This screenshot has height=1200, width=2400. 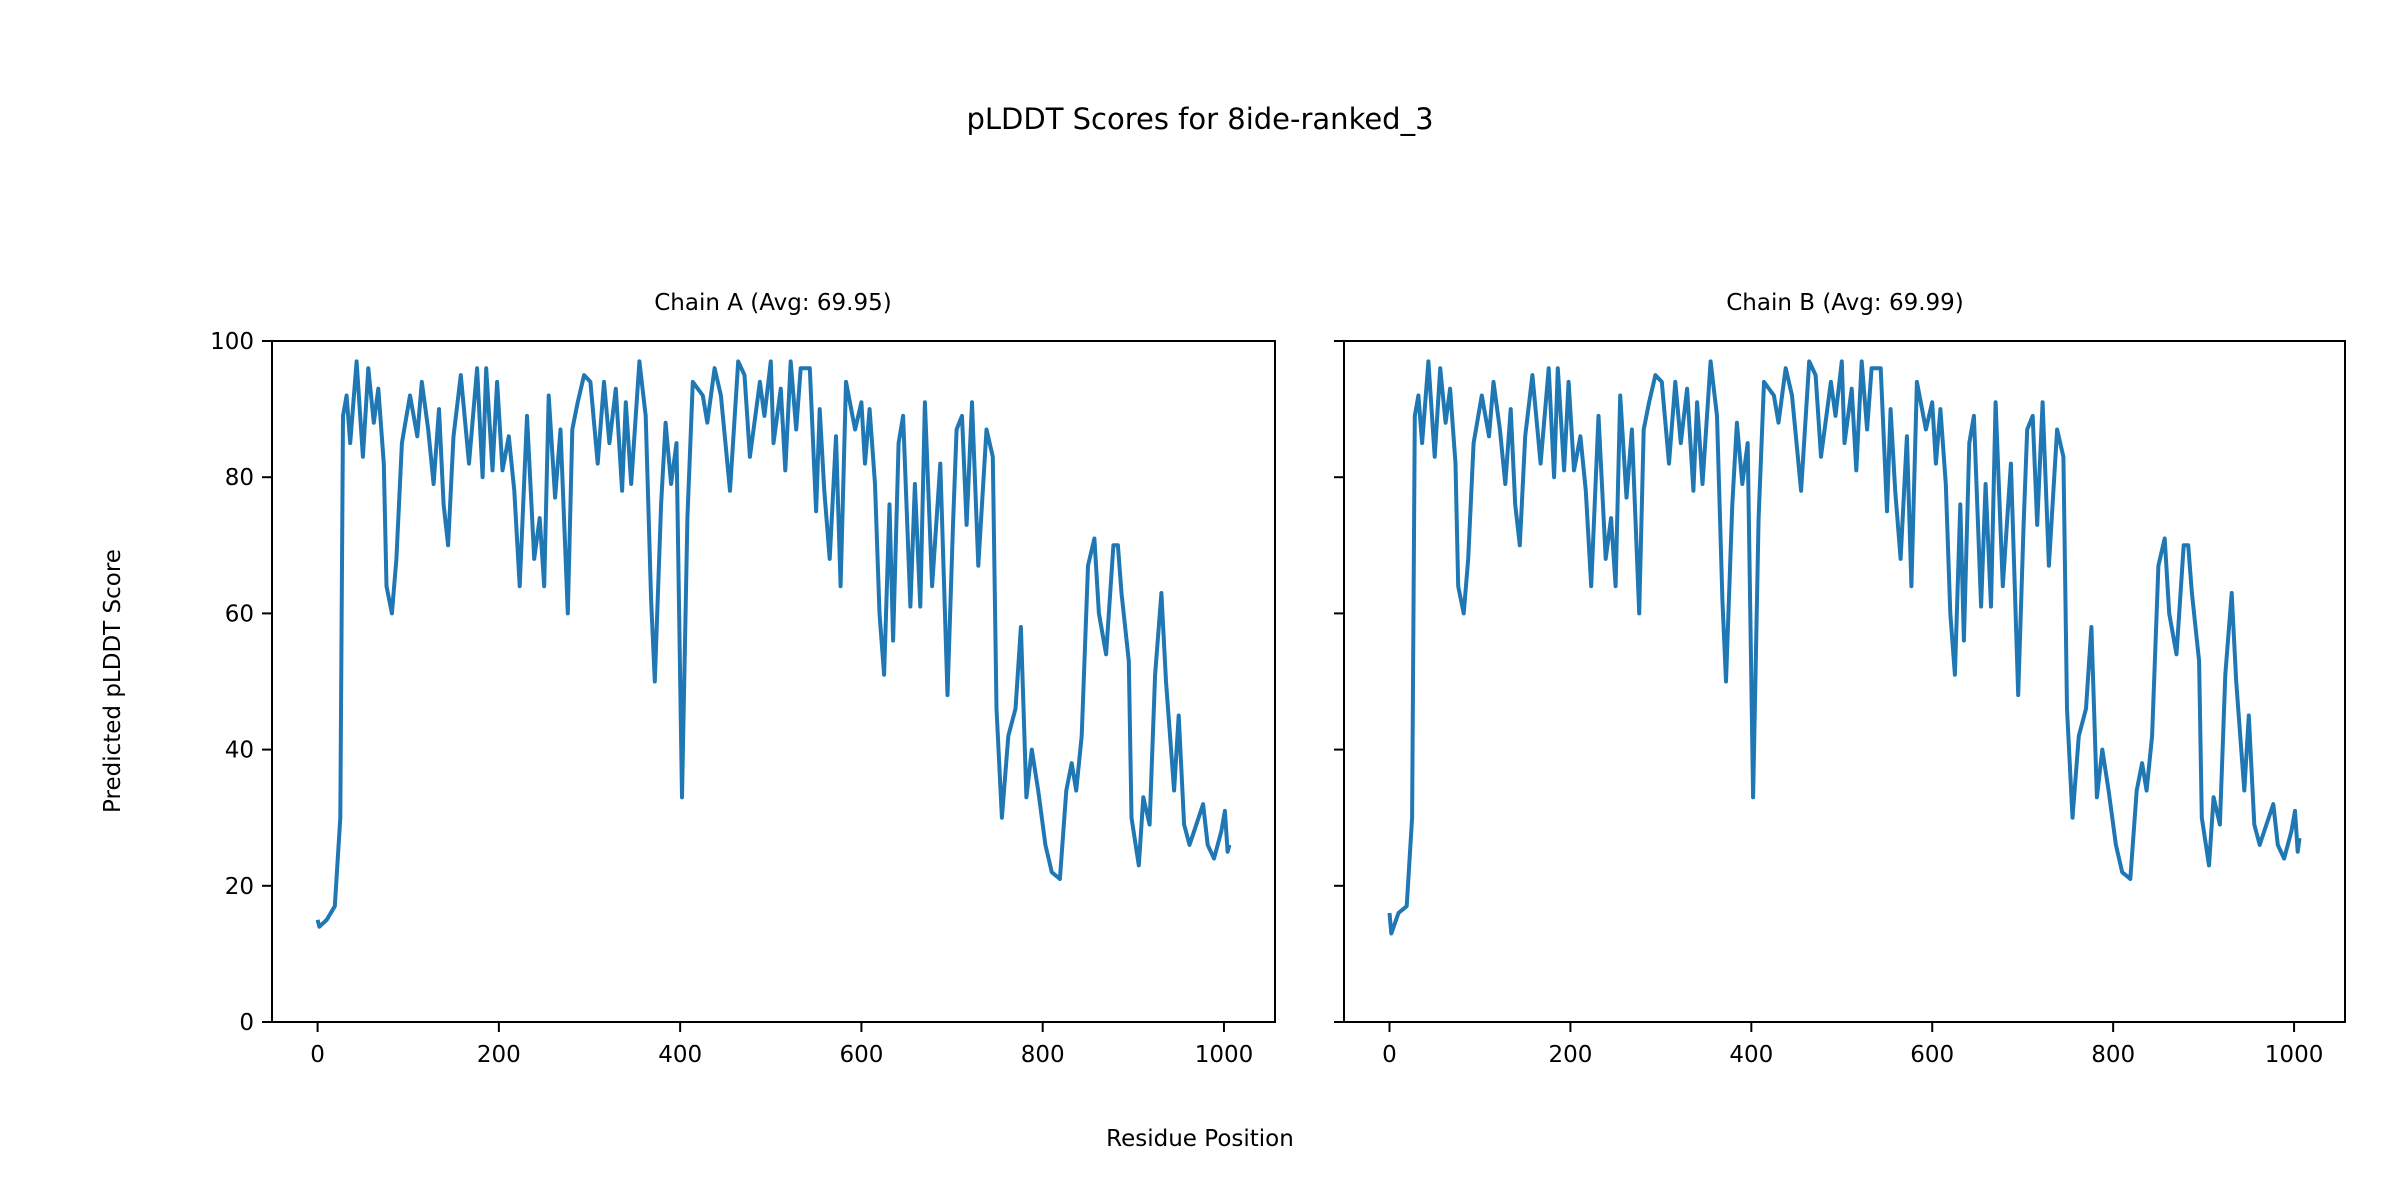 I want to click on y-axis-label: Predicted pLDDT Score, so click(x=113, y=681).